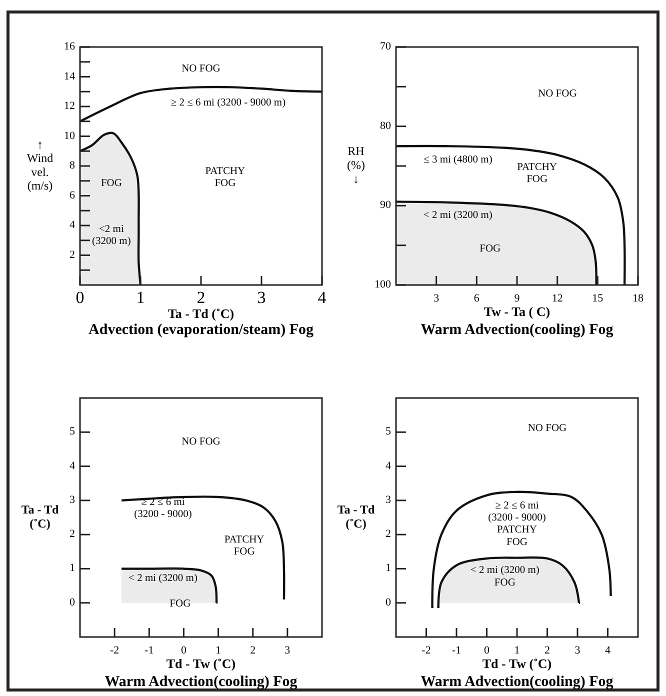 The image size is (666, 696). What do you see at coordinates (356, 165) in the screenshot?
I see `y-axis-title: RH (%) ↓` at bounding box center [356, 165].